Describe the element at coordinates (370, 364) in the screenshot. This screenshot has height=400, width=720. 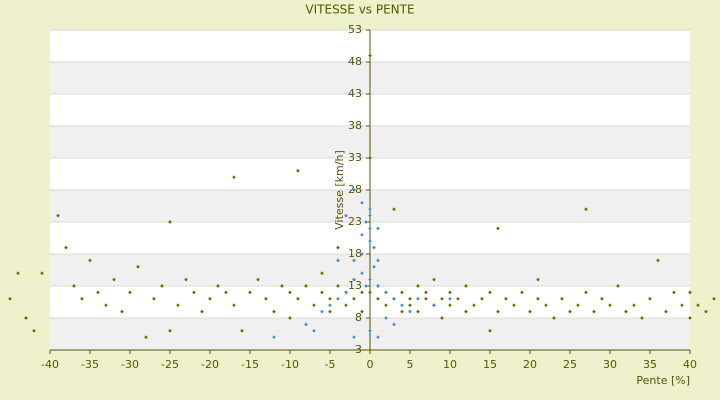
I see `x-tick-label: 0` at that location.